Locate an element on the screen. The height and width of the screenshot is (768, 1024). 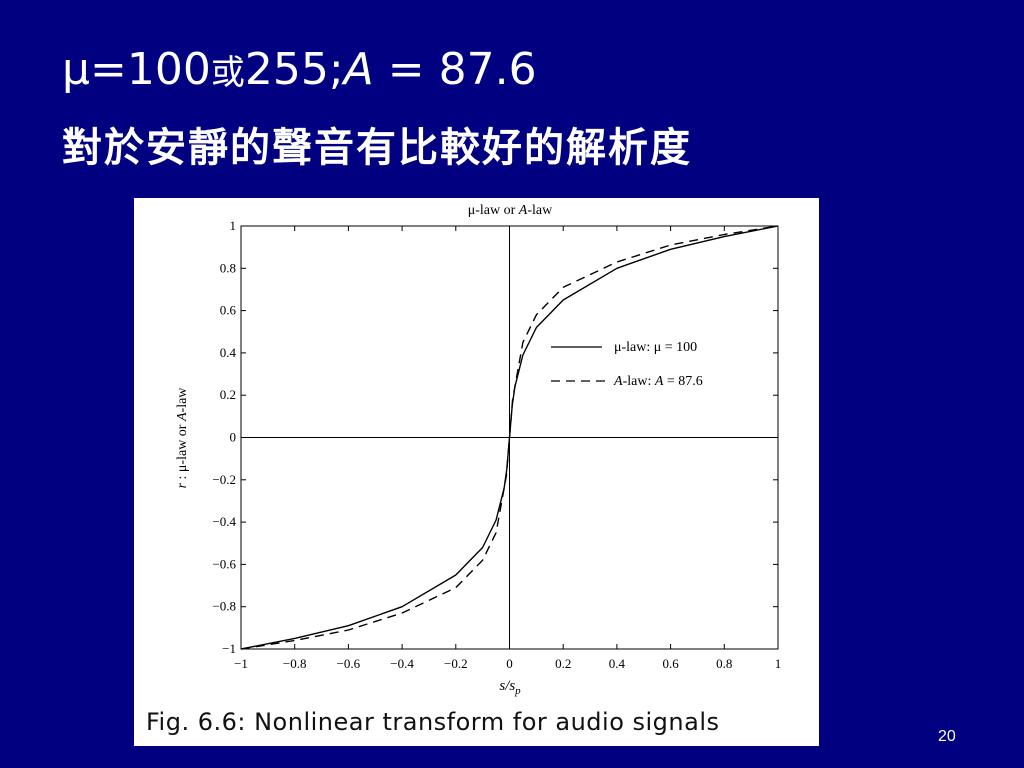
x-tick-label: −0.4 is located at coordinates (402, 663).